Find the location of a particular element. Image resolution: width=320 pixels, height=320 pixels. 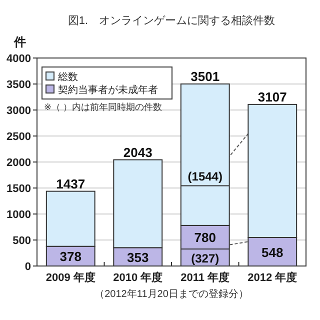

chart-title: 図1. オンラインゲームに関する相談件数 is located at coordinates (172, 20).